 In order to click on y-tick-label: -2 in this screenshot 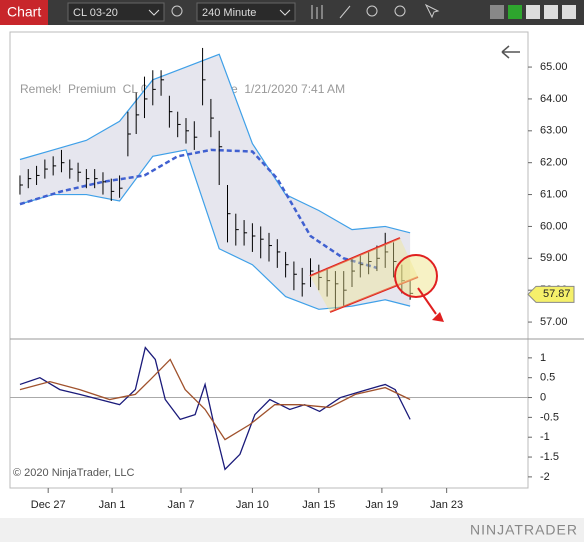, I will do `click(545, 477)`.